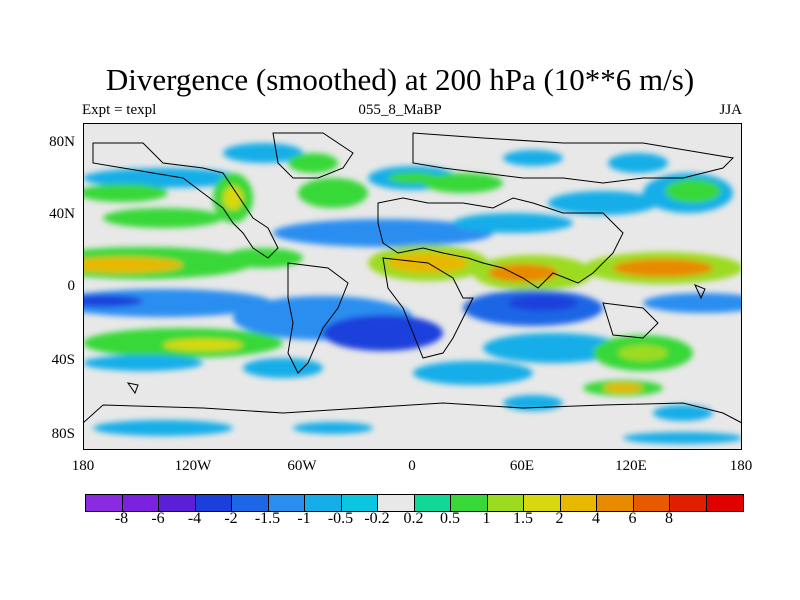  What do you see at coordinates (302, 466) in the screenshot?
I see `x-tick-60w: 60W` at bounding box center [302, 466].